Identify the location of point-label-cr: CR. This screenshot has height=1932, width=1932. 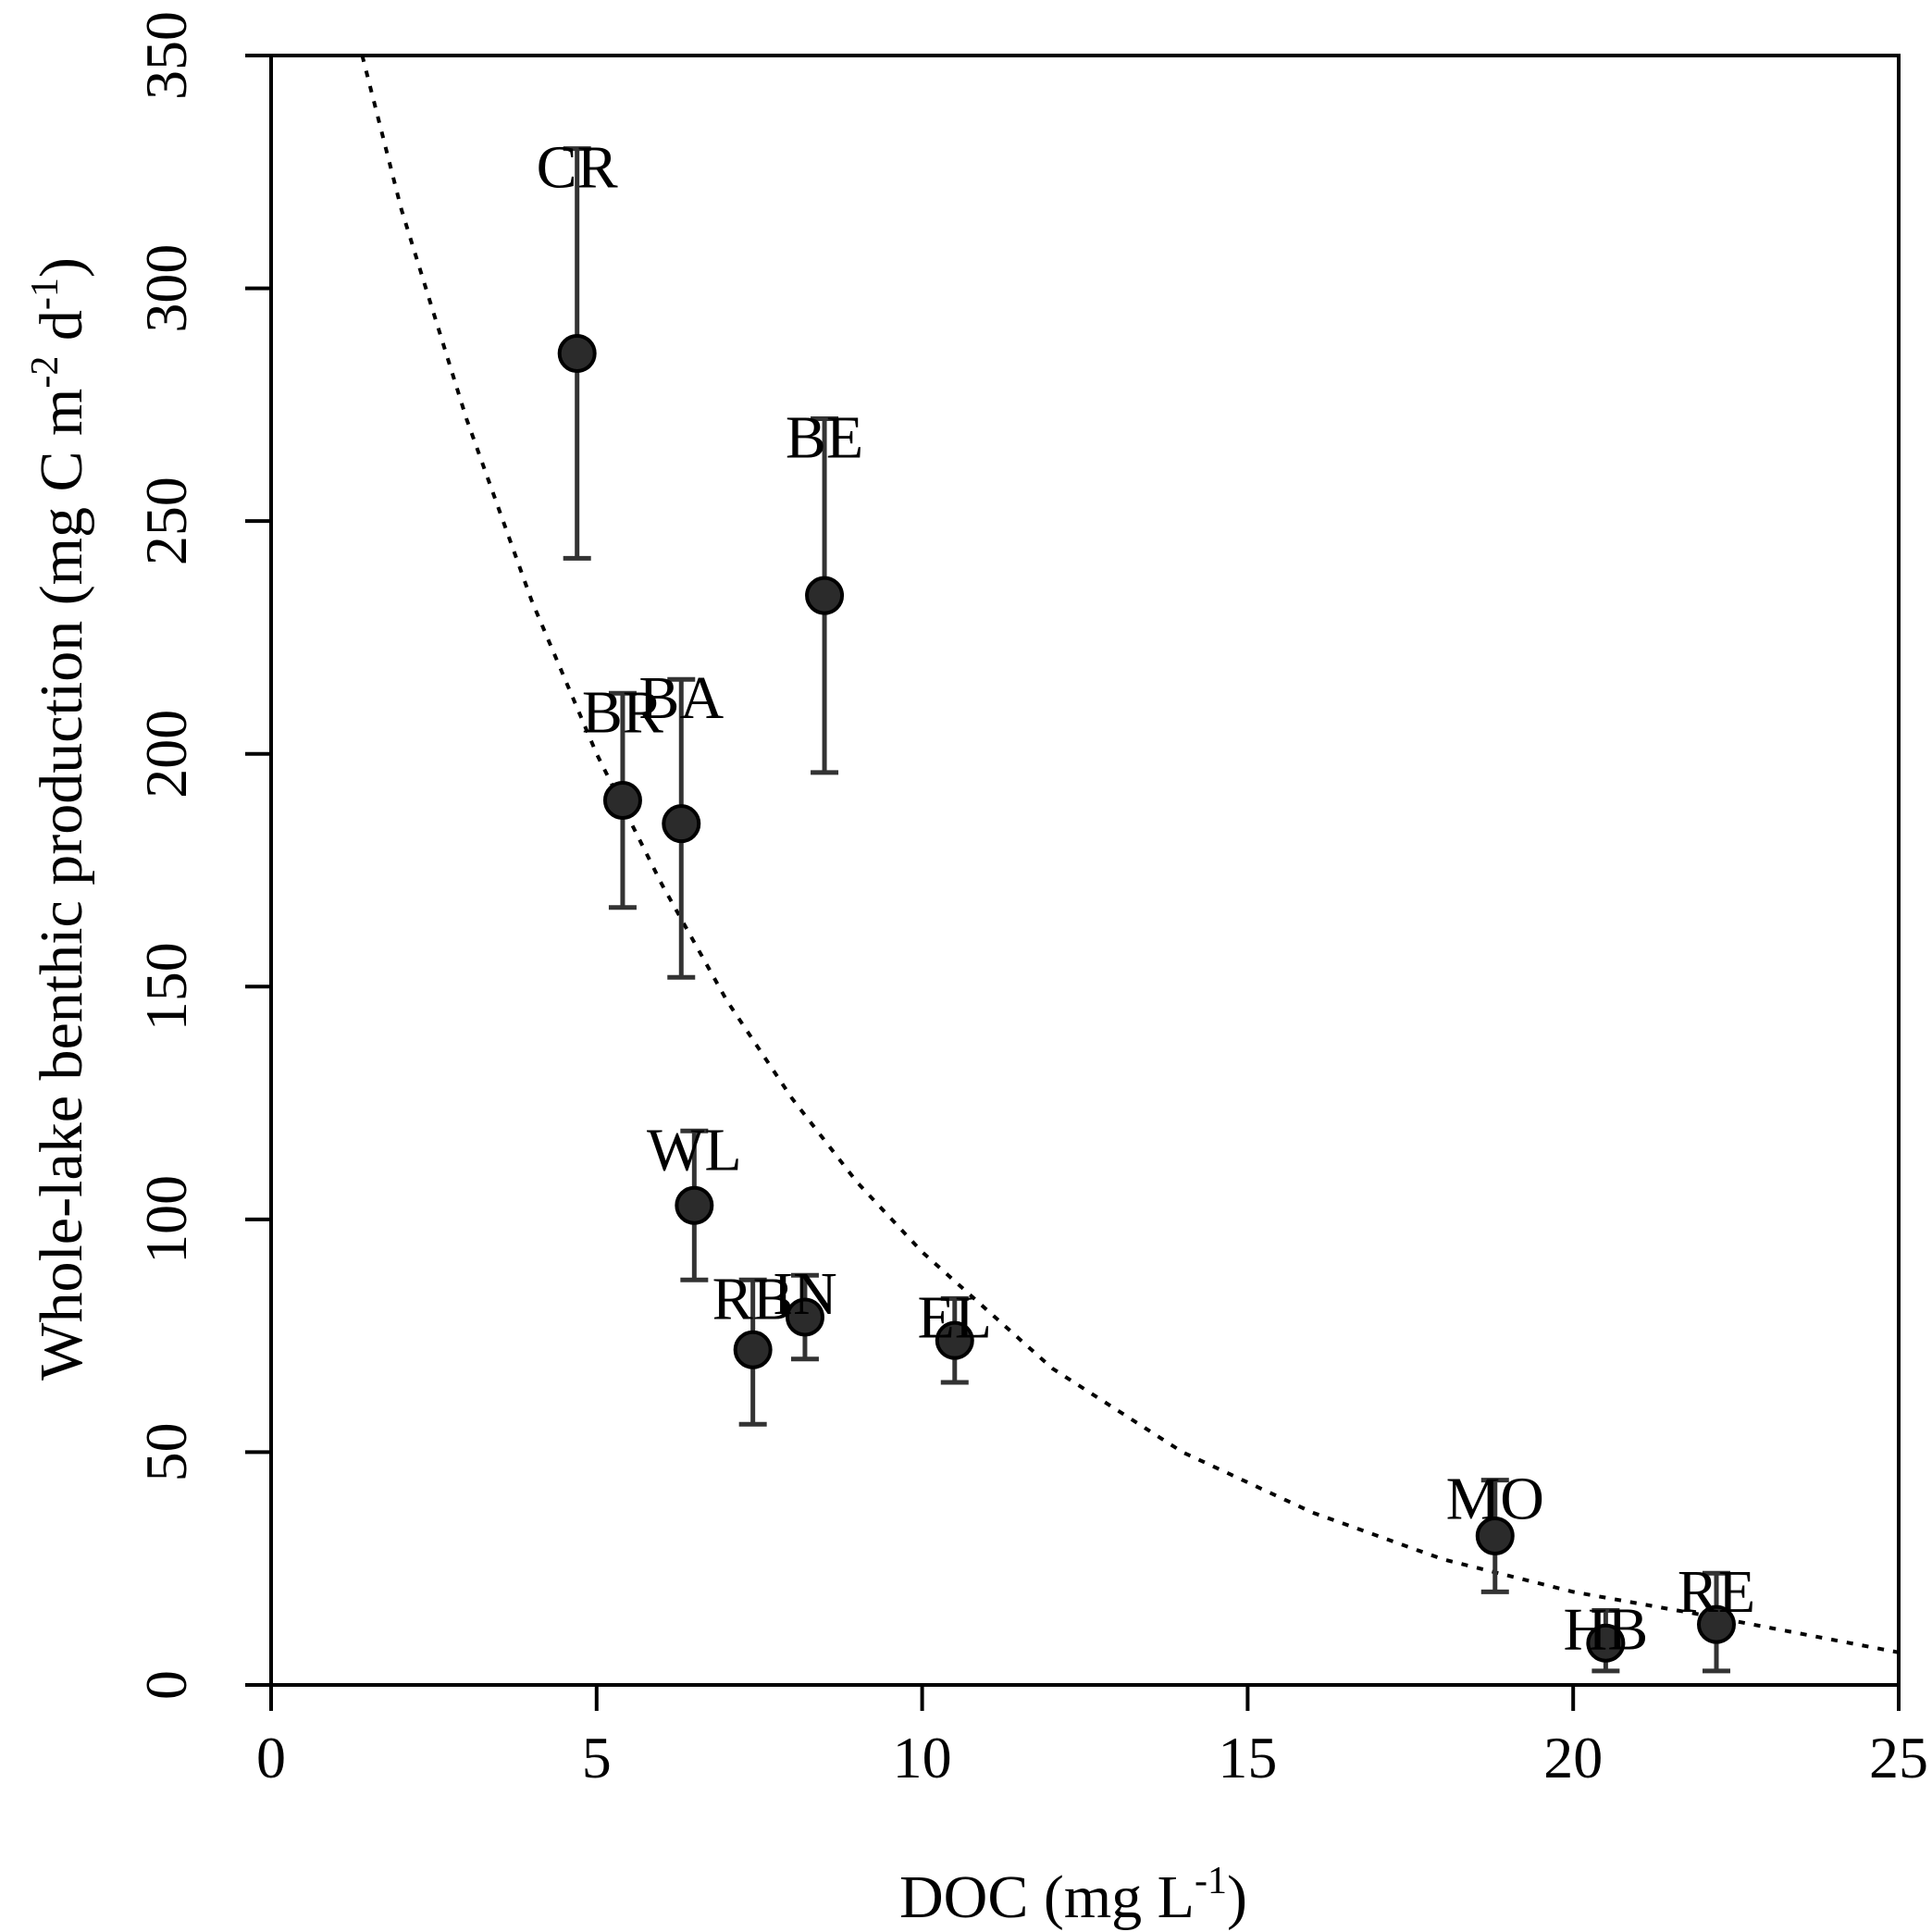
(578, 168).